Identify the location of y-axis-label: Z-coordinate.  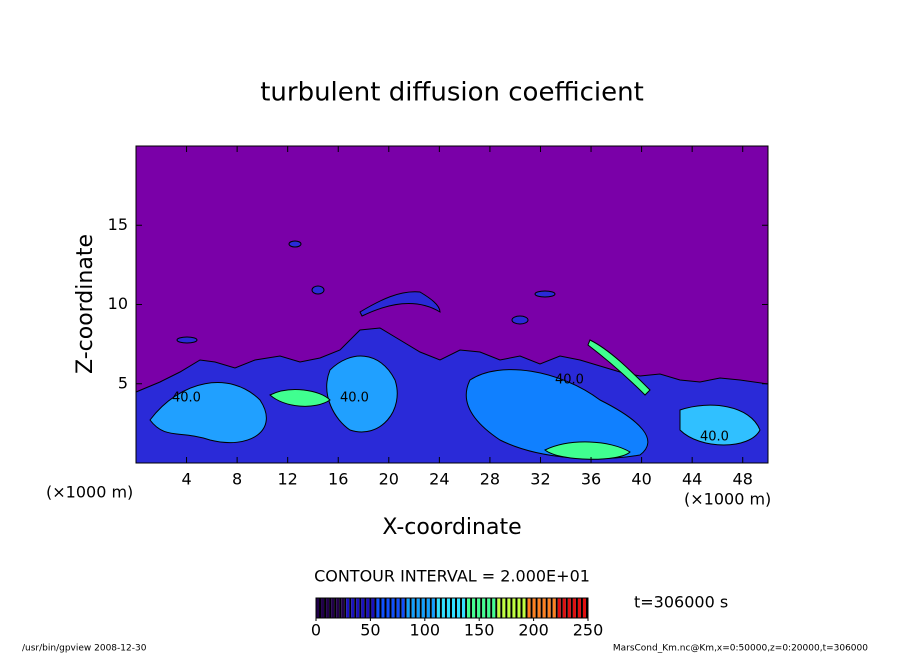
(85, 304).